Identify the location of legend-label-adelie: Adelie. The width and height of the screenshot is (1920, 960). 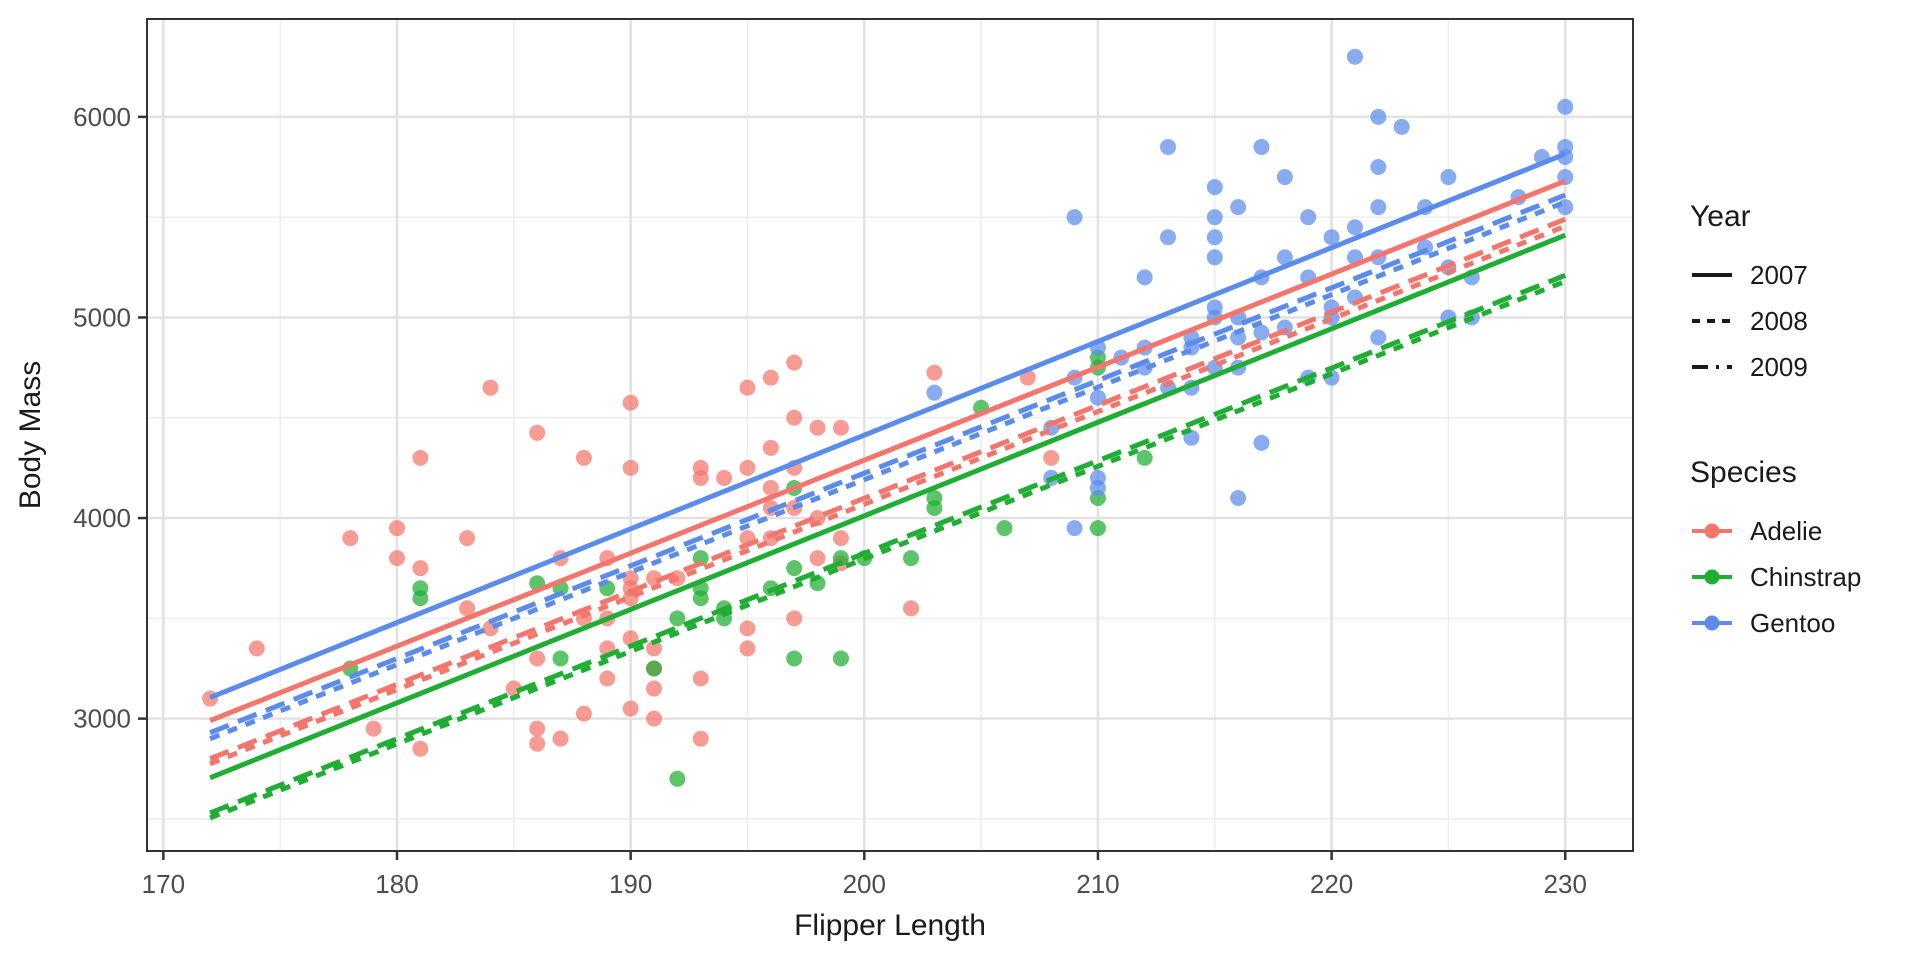
(1786, 530).